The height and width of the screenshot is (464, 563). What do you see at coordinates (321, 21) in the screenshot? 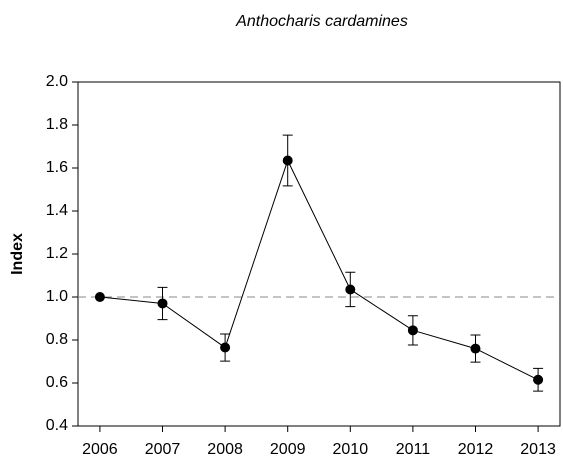
I see `chart-title: Anthocharis cardamines` at bounding box center [321, 21].